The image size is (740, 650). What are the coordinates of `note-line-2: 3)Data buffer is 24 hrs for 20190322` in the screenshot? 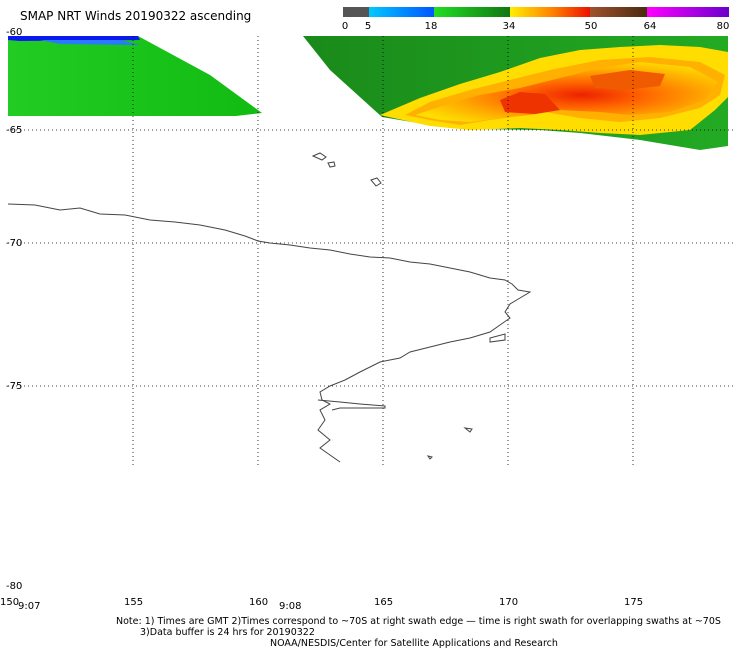 It's located at (227, 632).